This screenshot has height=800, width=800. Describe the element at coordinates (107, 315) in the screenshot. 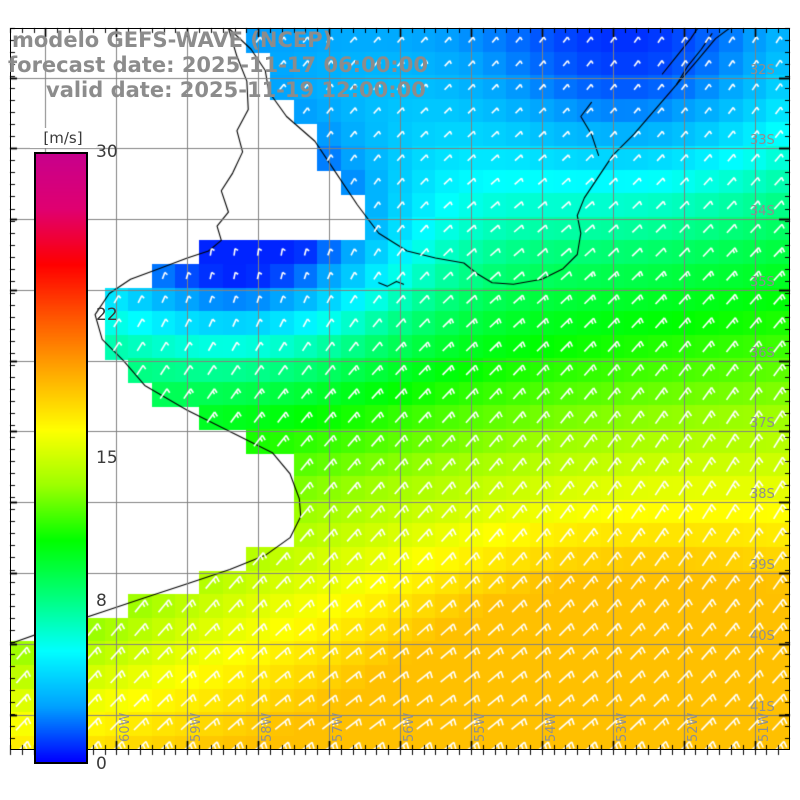

I see `colorbar-tick-22: 22` at that location.